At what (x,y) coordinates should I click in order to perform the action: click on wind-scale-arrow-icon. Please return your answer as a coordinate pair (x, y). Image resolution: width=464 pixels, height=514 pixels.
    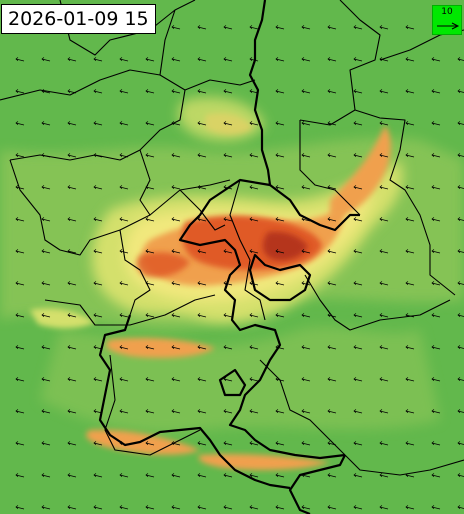
    Looking at the image, I should click on (448, 26).